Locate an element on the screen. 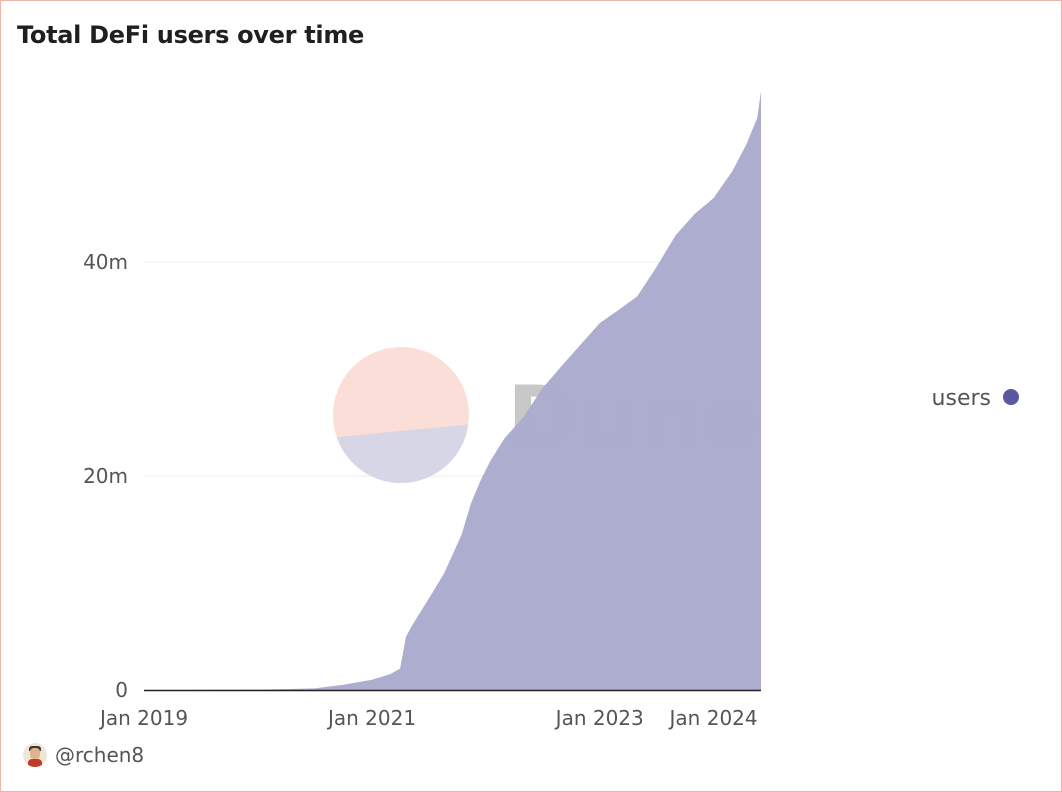 This screenshot has width=1062, height=792. y-axis: 0 20m 40m is located at coordinates (105, 476).